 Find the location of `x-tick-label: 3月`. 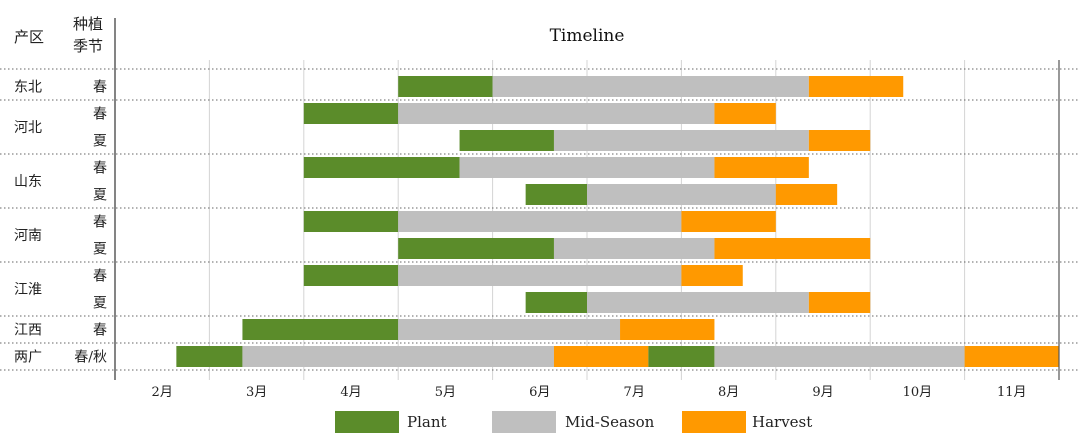

x-tick-label: 3月 is located at coordinates (256, 392).